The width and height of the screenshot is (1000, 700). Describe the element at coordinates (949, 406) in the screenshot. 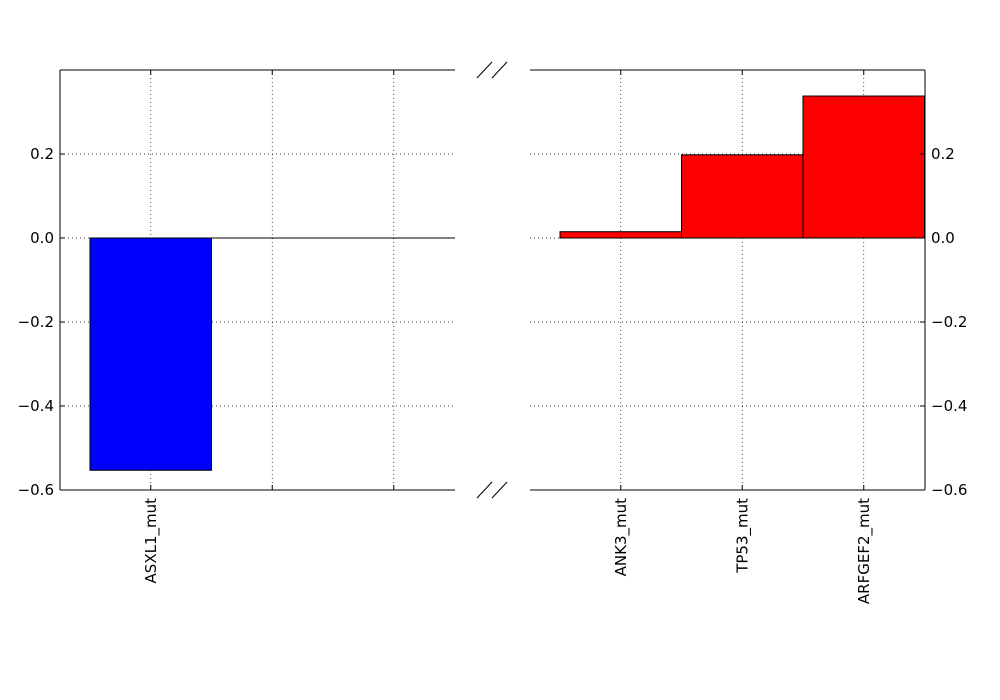

I see `y-tick-label-right: −0.4` at that location.